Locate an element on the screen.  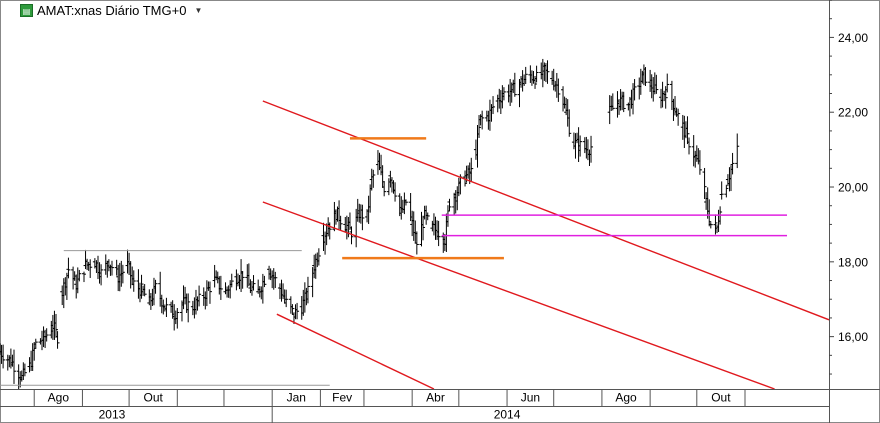
x-year-label: 2014 is located at coordinates (507, 415).